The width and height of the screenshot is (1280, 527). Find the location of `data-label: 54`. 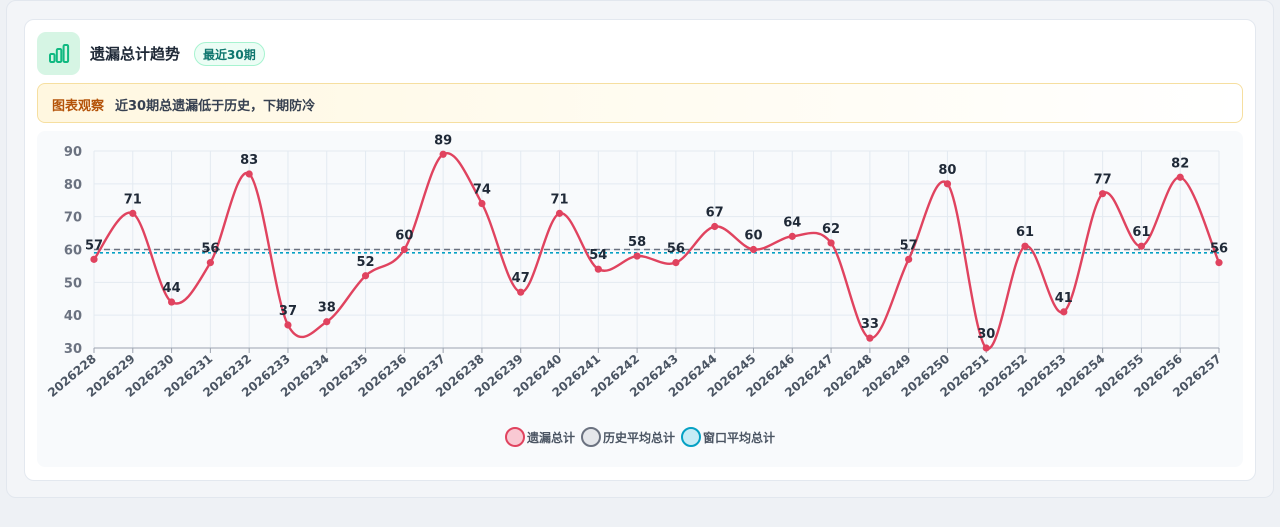

data-label: 54 is located at coordinates (598, 255).